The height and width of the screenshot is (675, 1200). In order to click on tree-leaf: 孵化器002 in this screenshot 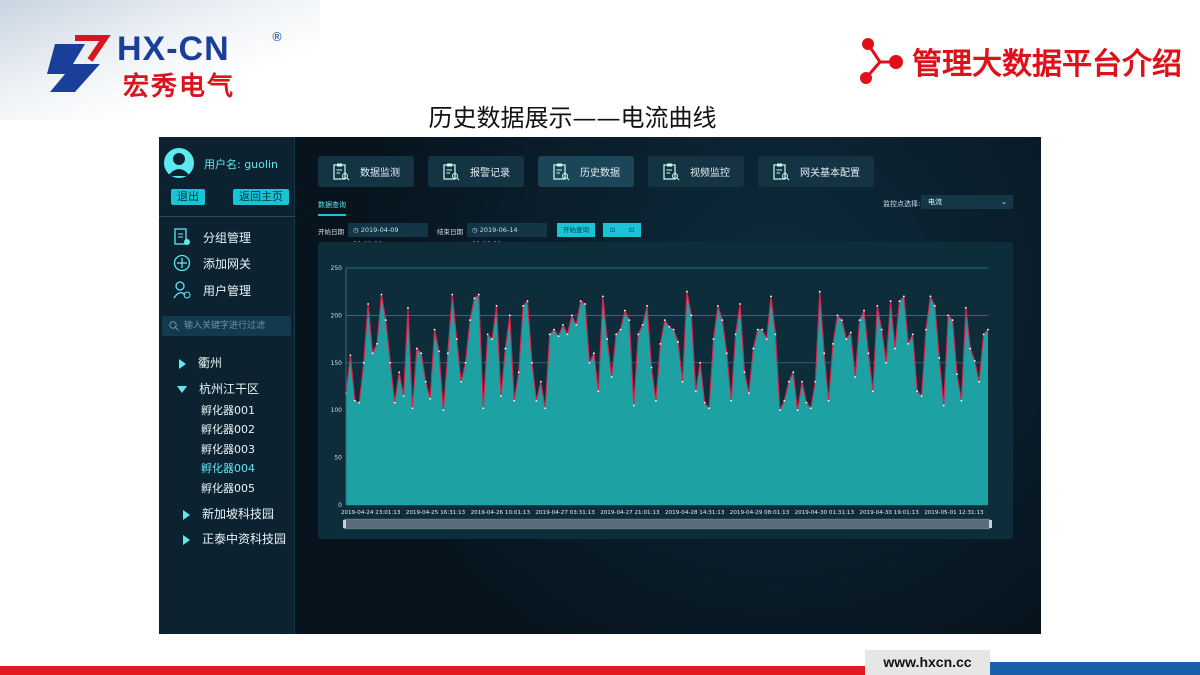, I will do `click(228, 429)`.